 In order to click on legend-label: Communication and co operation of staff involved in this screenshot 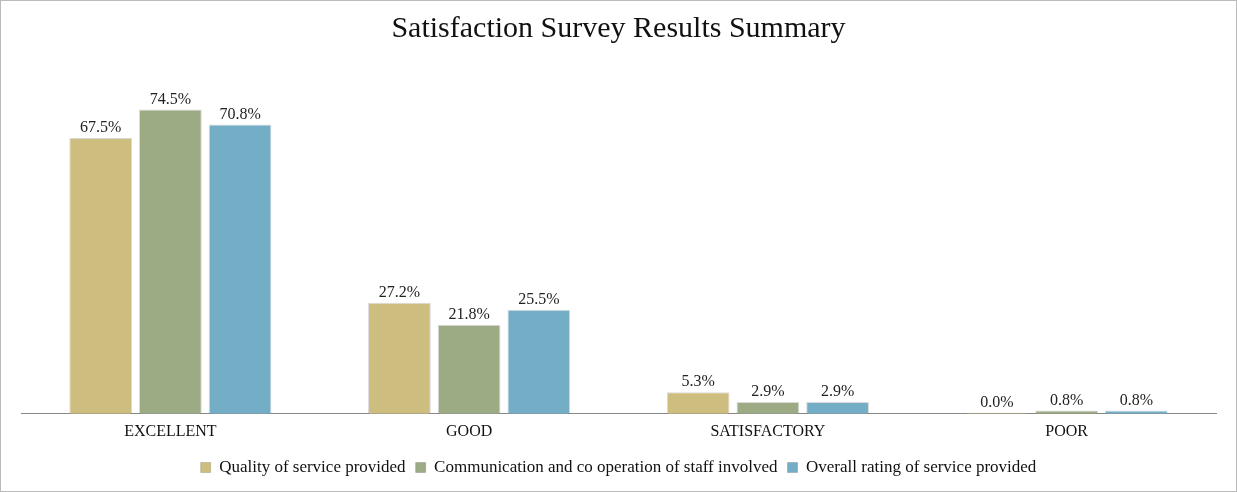, I will do `click(606, 466)`.